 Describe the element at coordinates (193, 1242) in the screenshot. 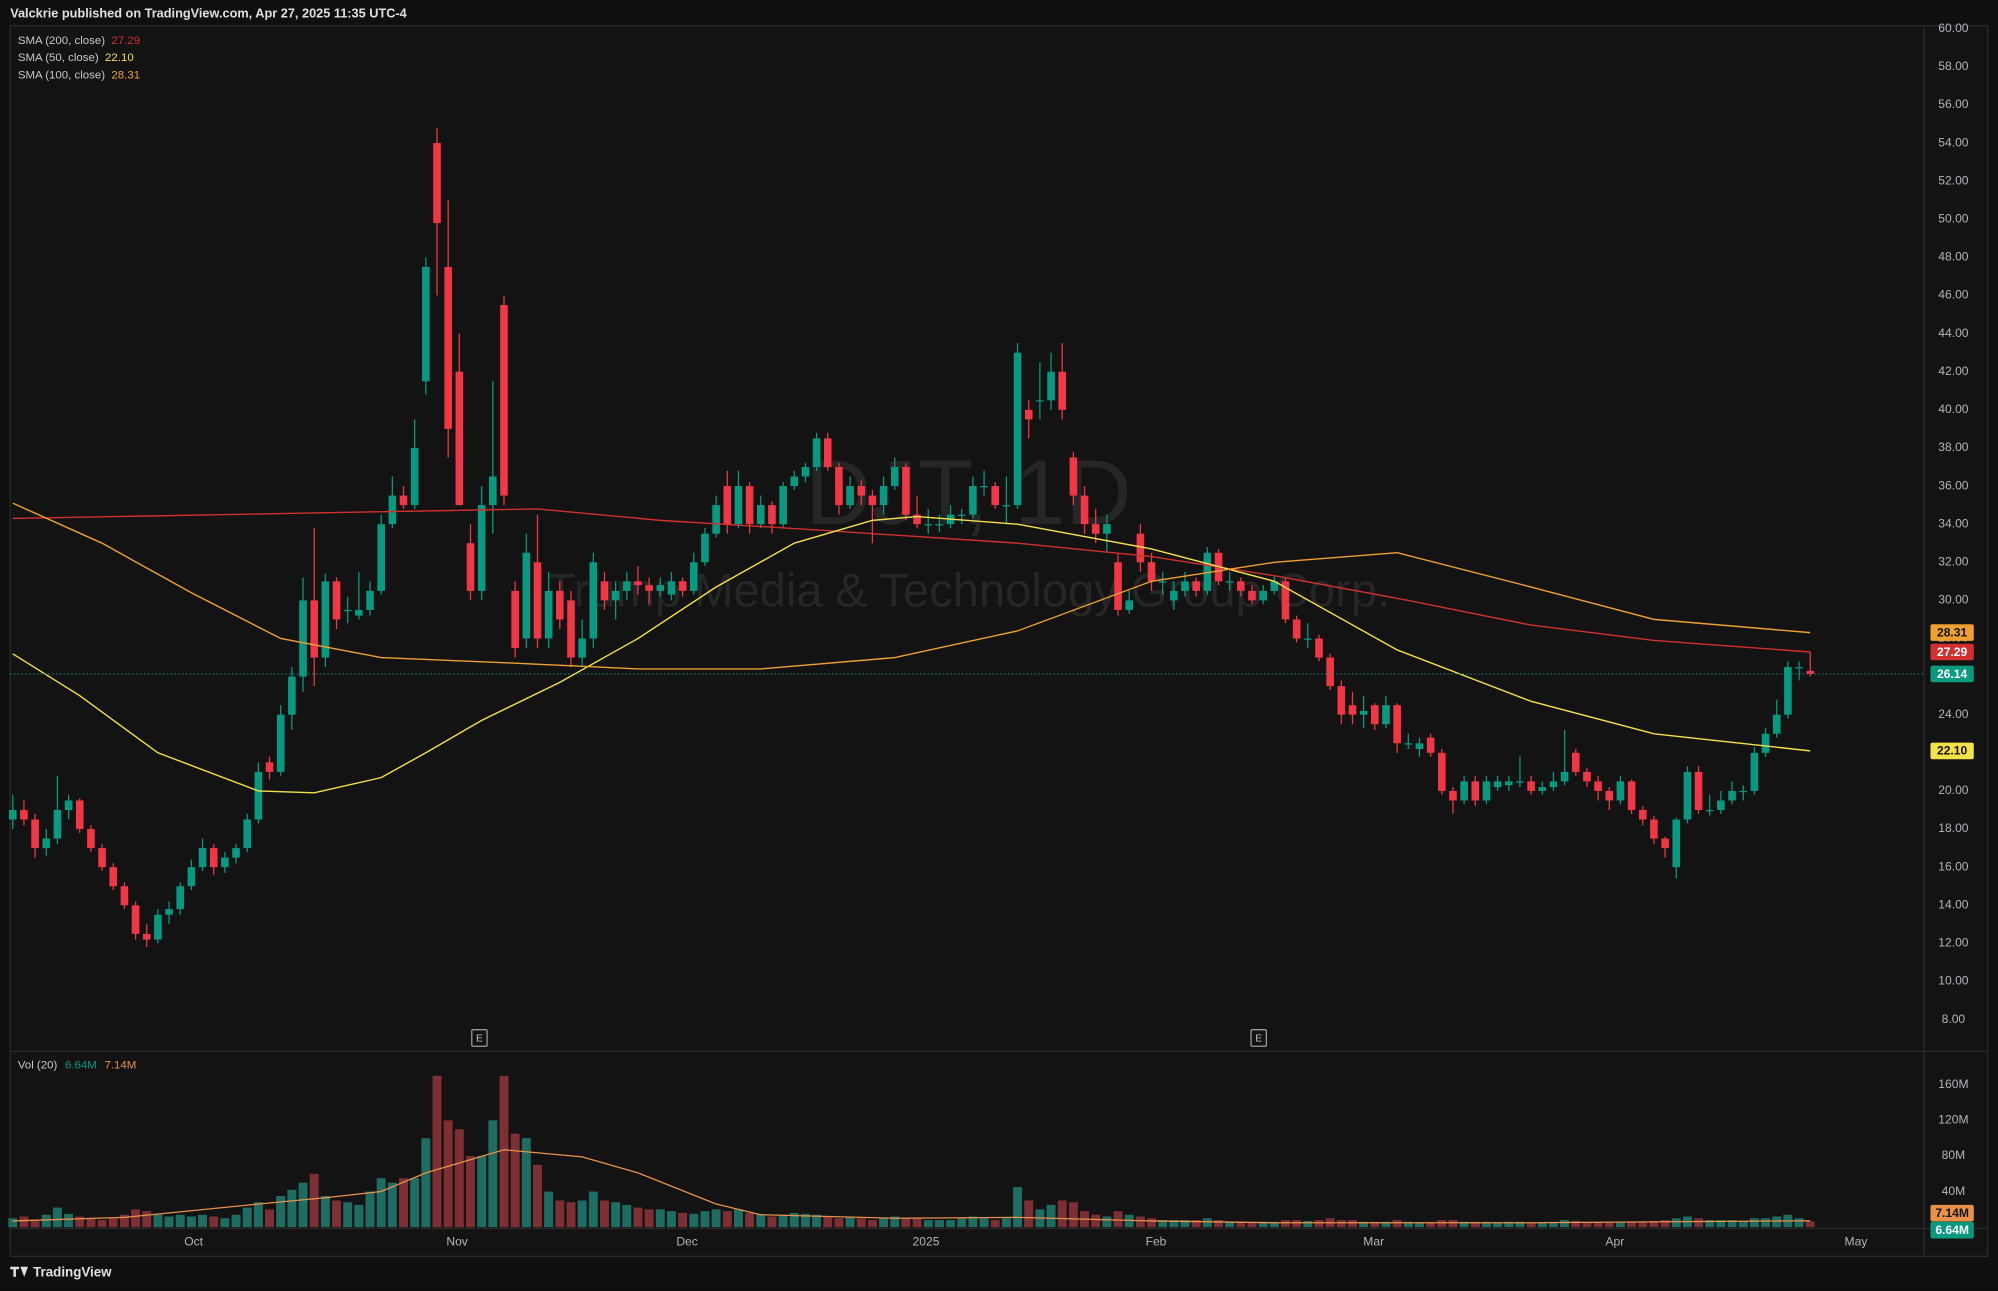

I see `x-tick-label: Oct` at that location.